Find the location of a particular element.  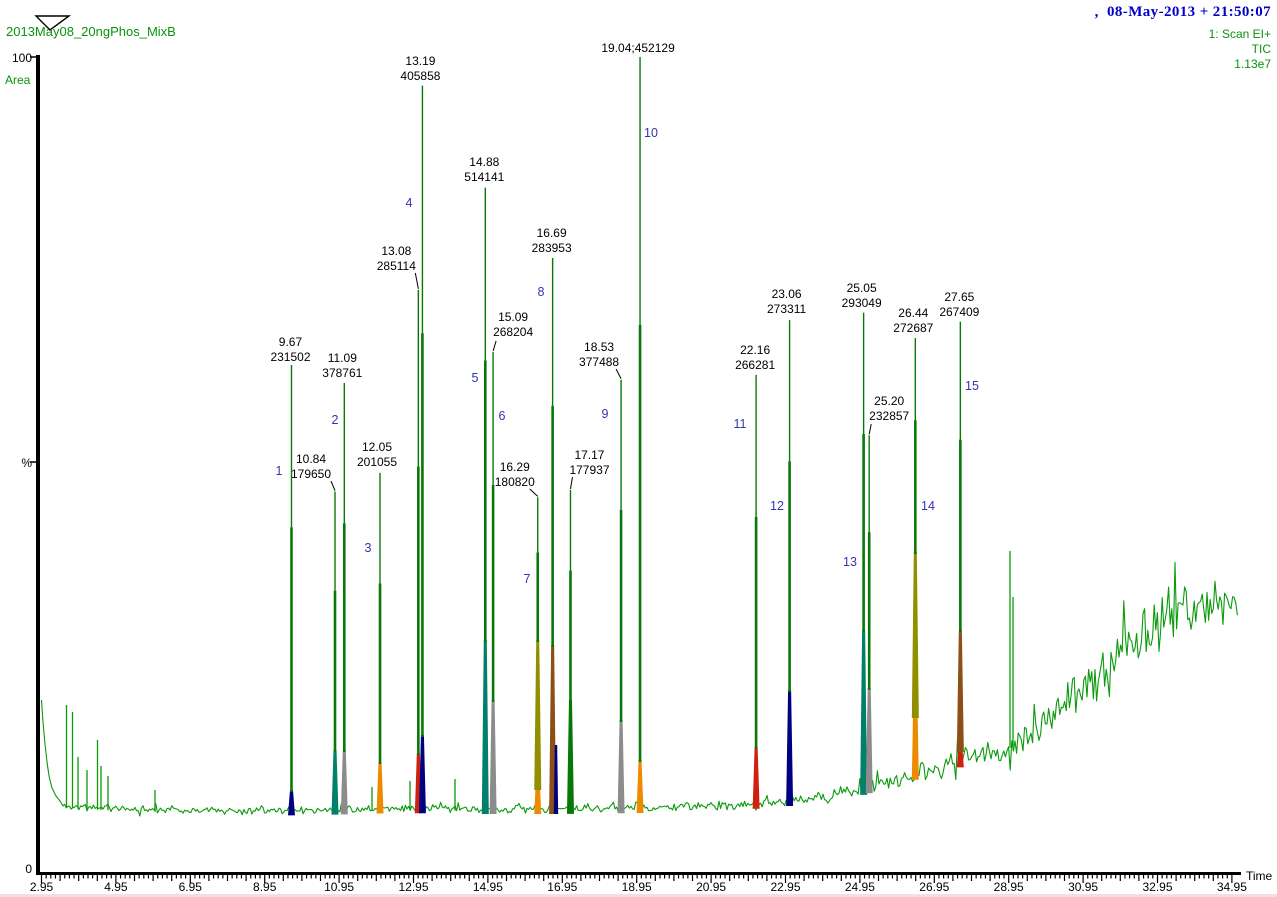

x-tick-label: 26.95 is located at coordinates (934, 887).